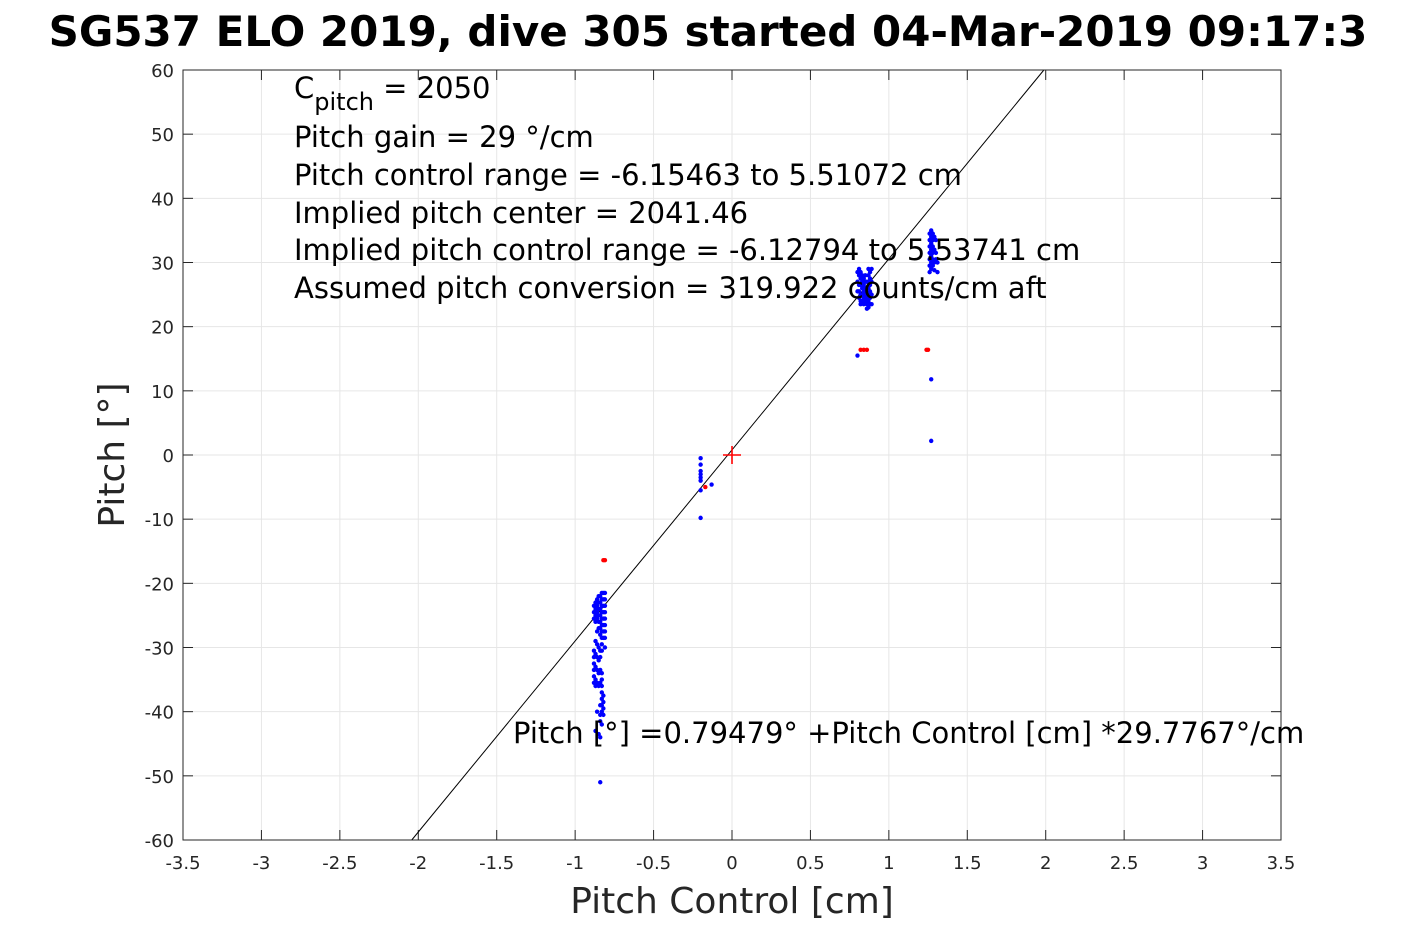 The height and width of the screenshot is (945, 1417). What do you see at coordinates (162, 199) in the screenshot?
I see `y-tick-label: 40` at bounding box center [162, 199].